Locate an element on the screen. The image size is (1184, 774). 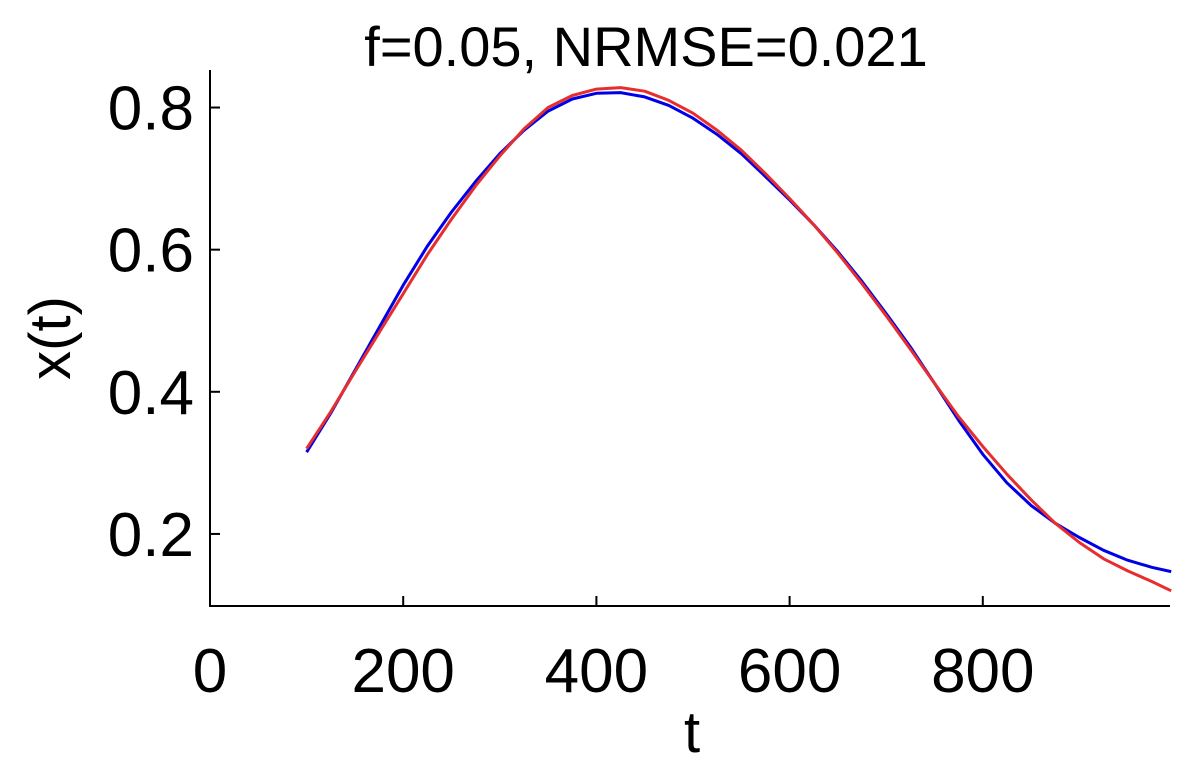
y-ticks: 0.2 0.4 0.6 0.8 is located at coordinates (164, 322).